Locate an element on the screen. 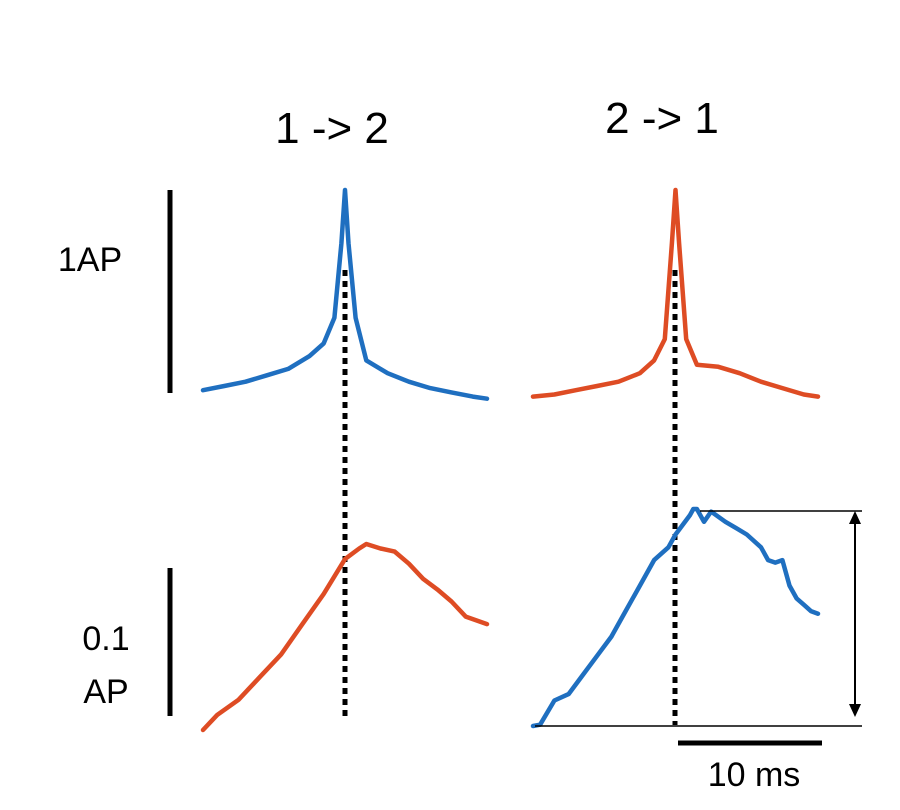 The image size is (900, 810). bottom-scale-label-unit: AP is located at coordinates (105, 692).